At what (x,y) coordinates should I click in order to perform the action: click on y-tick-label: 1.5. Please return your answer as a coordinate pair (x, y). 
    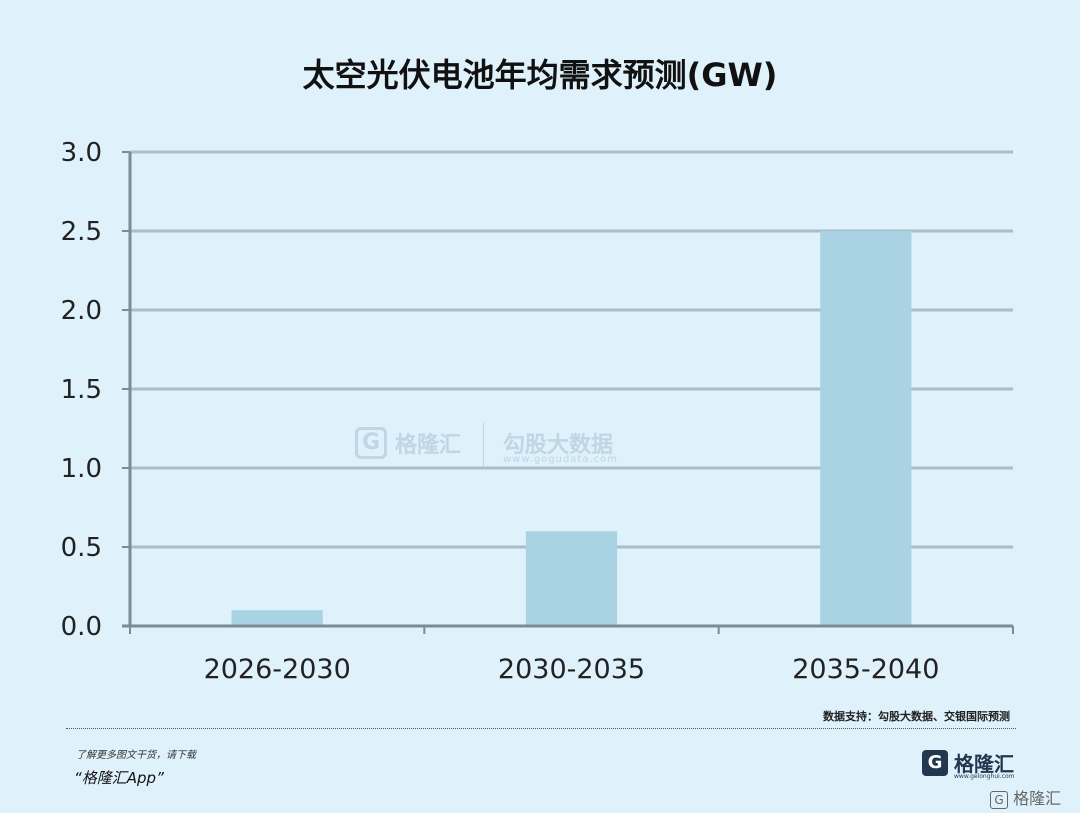
    Looking at the image, I should click on (81, 390).